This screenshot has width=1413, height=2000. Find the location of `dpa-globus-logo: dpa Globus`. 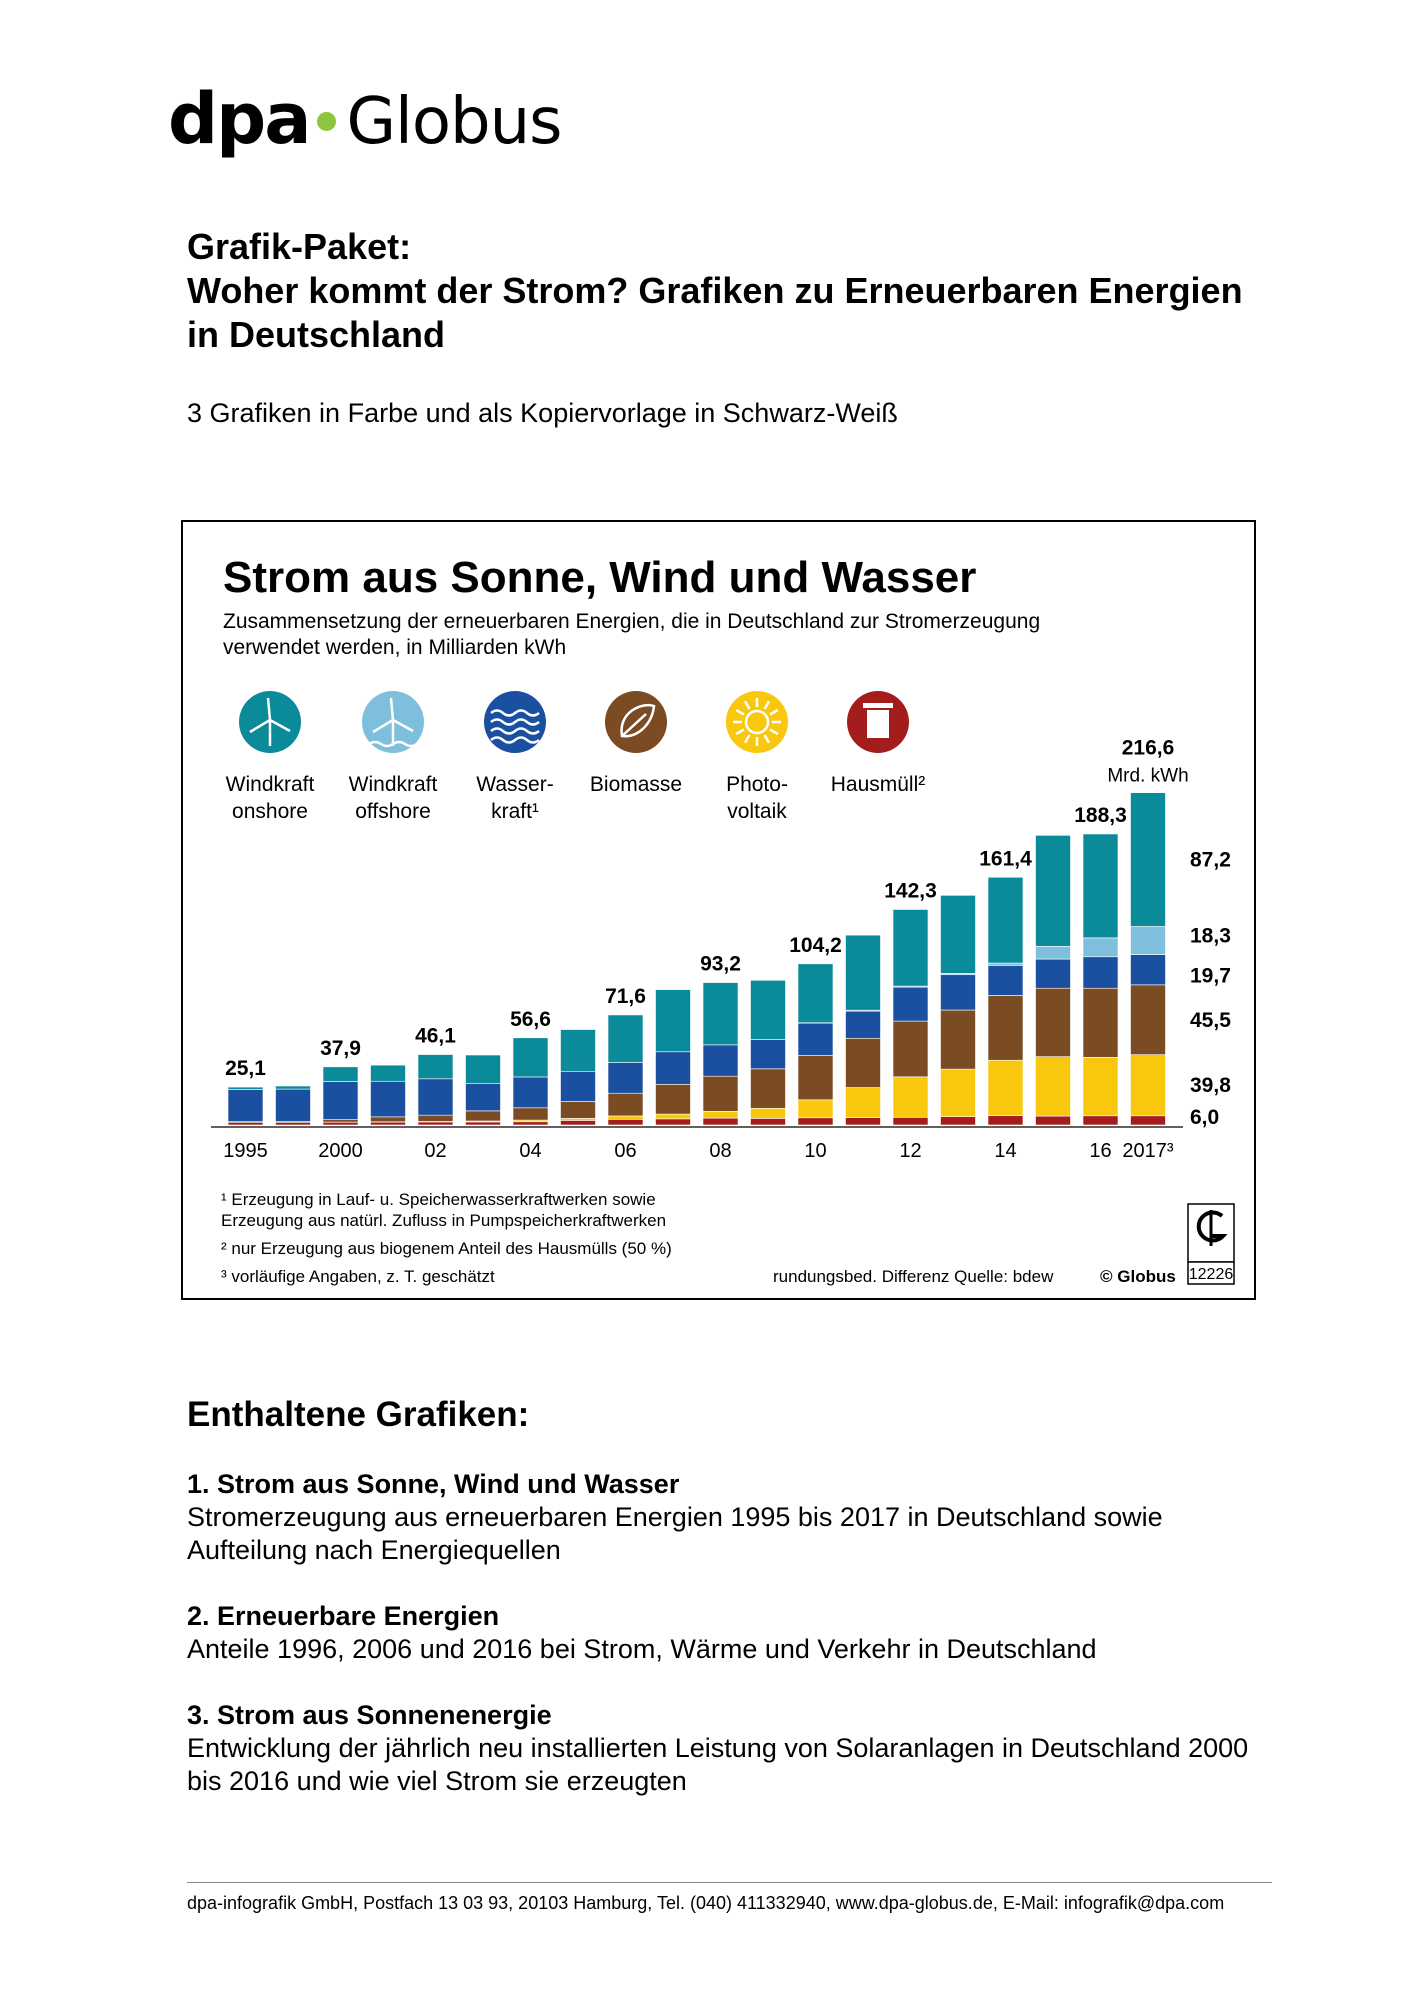

dpa-globus-logo: dpa Globus is located at coordinates (365, 123).